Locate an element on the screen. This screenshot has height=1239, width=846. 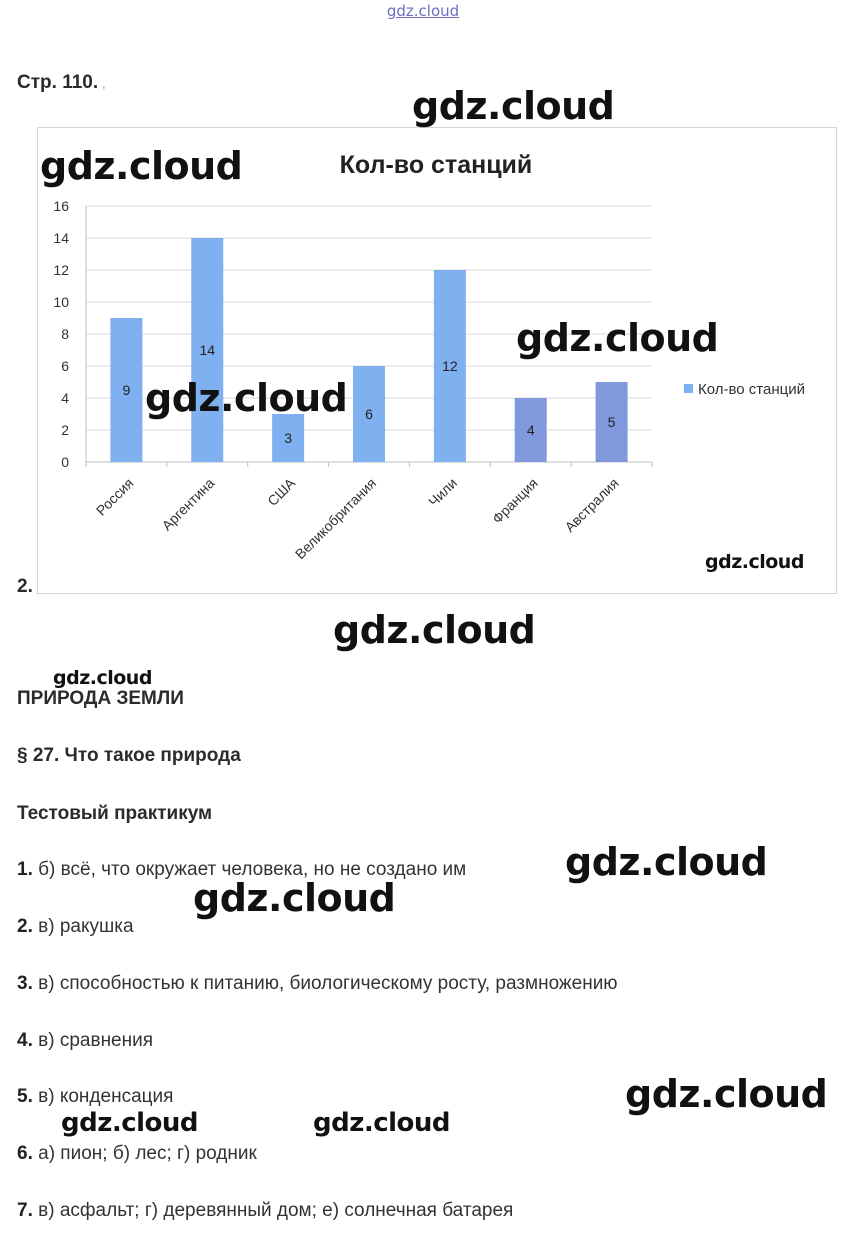
practicum-heading: Тестовый практикум is located at coordinates (115, 813).